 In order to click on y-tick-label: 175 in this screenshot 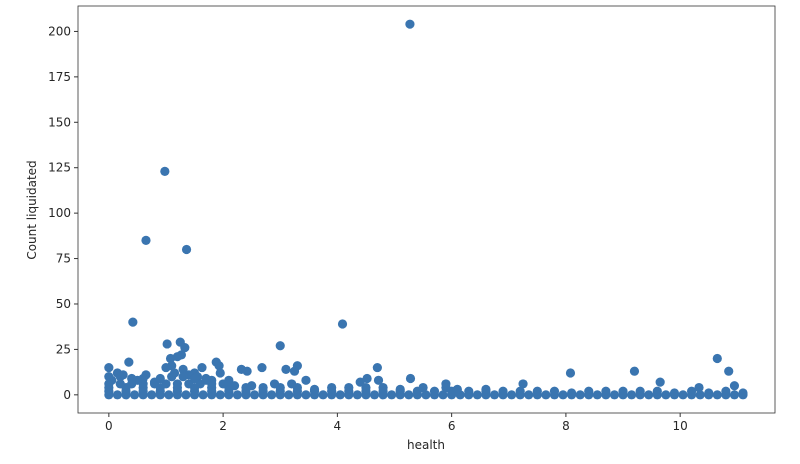, I will do `click(59, 77)`.